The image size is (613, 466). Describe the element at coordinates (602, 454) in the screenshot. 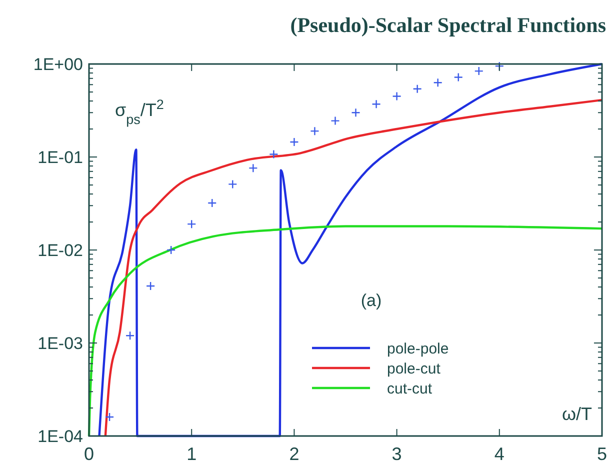

I see `x-tick-label: 5` at that location.